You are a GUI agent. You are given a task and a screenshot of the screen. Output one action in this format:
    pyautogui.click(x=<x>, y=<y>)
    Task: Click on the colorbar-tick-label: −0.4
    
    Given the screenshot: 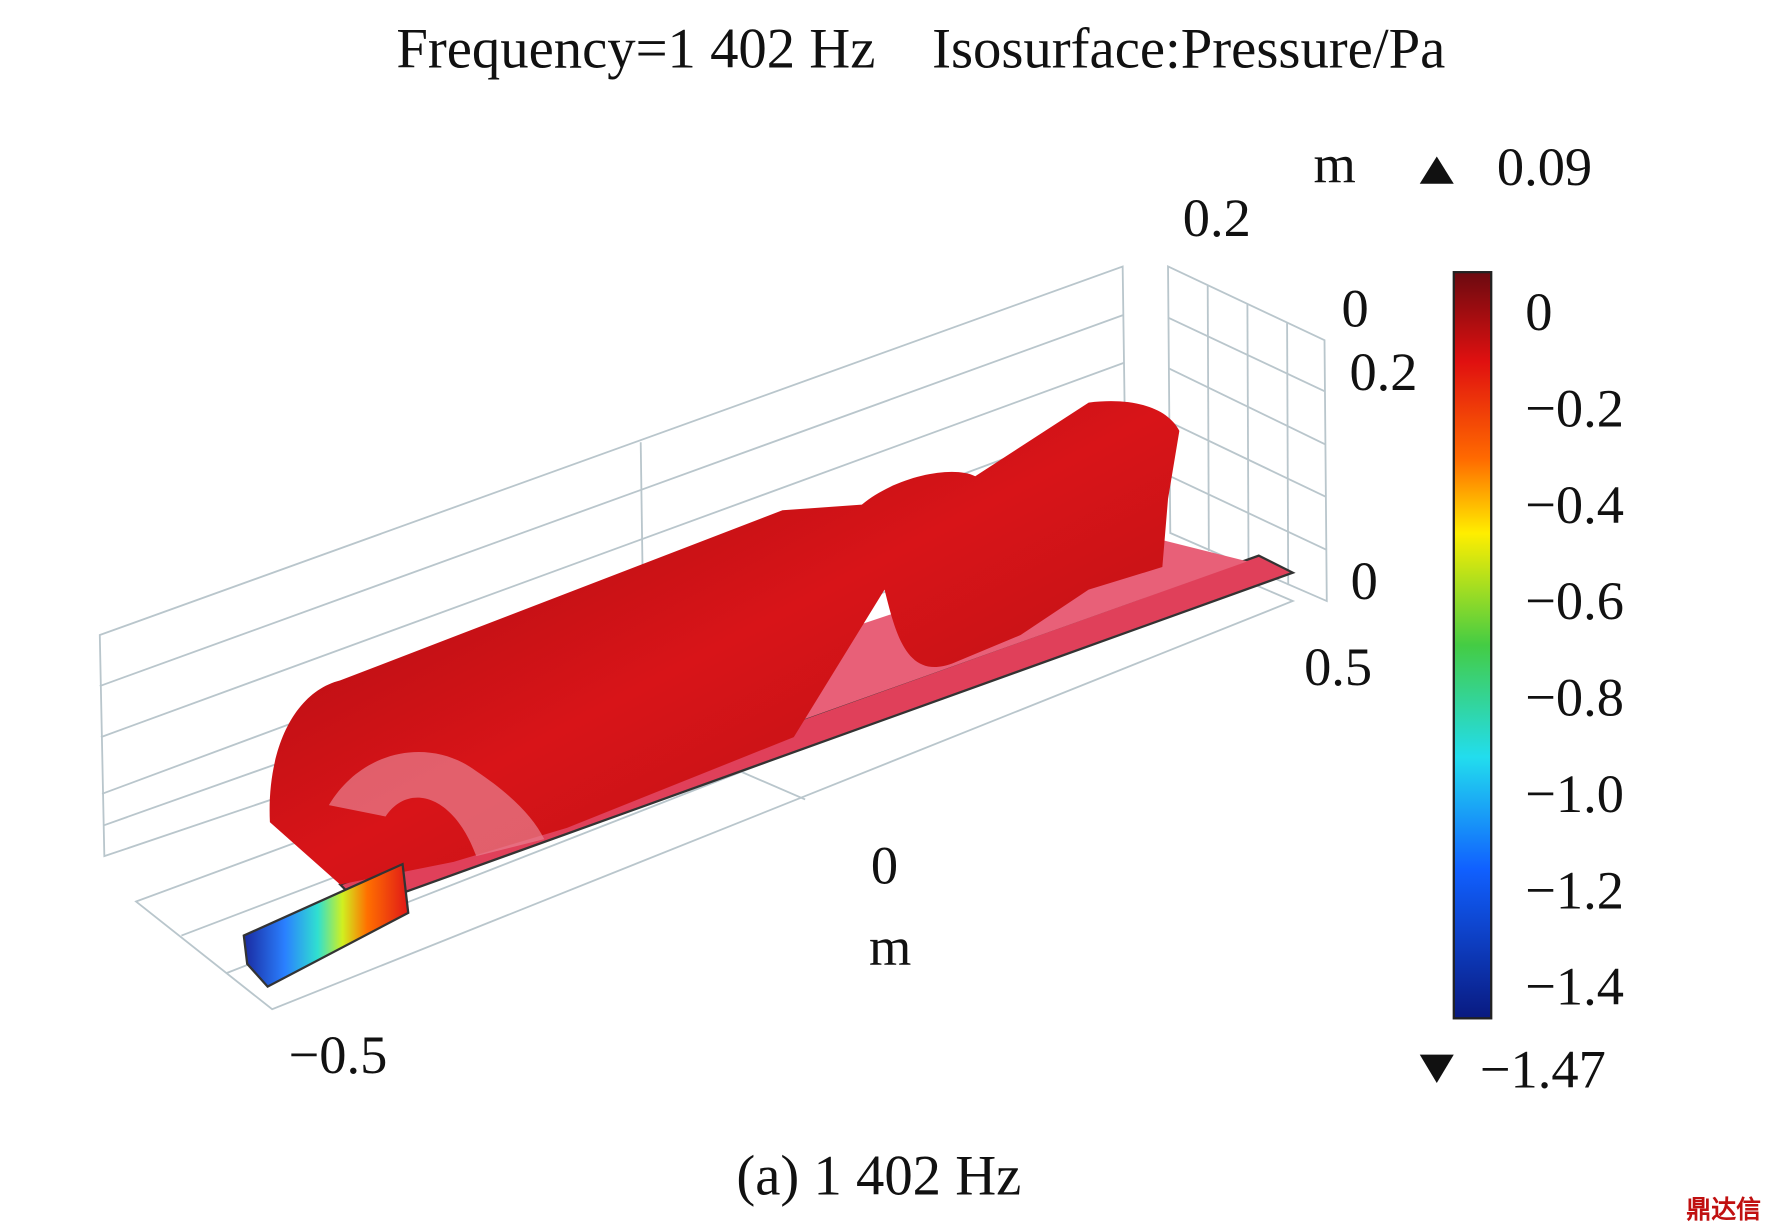 What is the action you would take?
    pyautogui.click(x=1574, y=504)
    